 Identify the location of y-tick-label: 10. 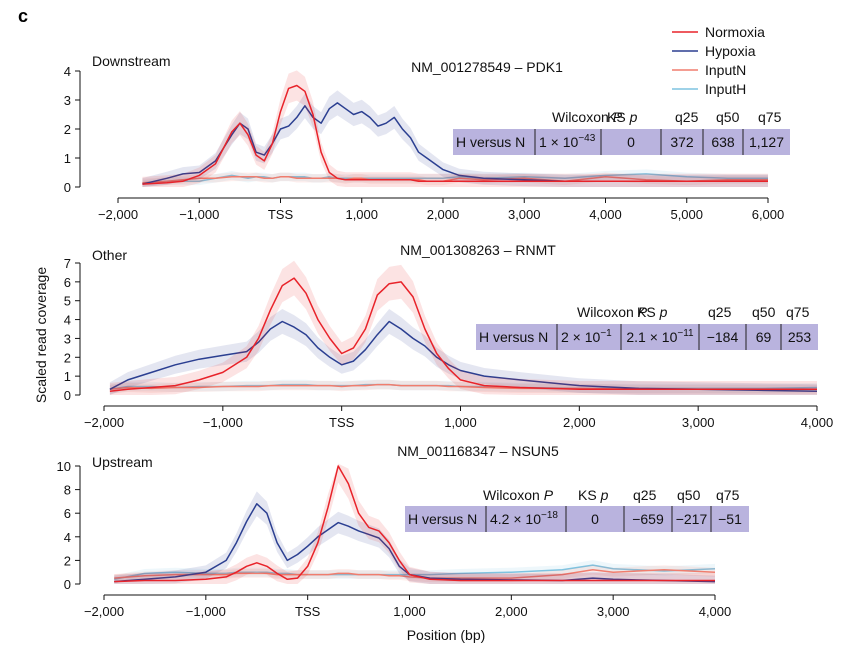
(64, 466).